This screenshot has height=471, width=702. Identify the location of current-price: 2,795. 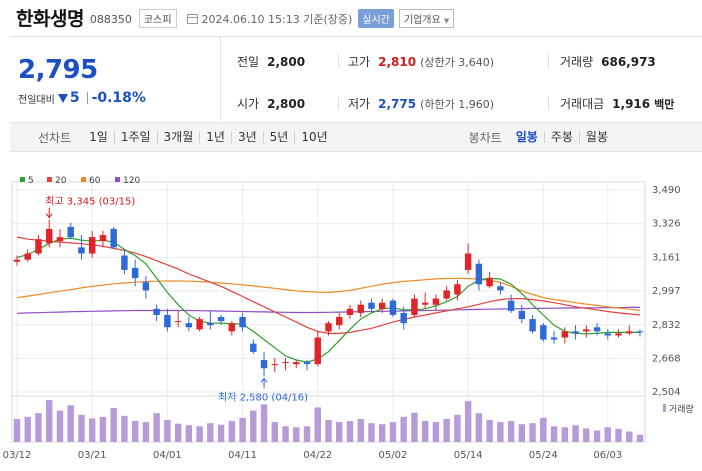
(58, 70).